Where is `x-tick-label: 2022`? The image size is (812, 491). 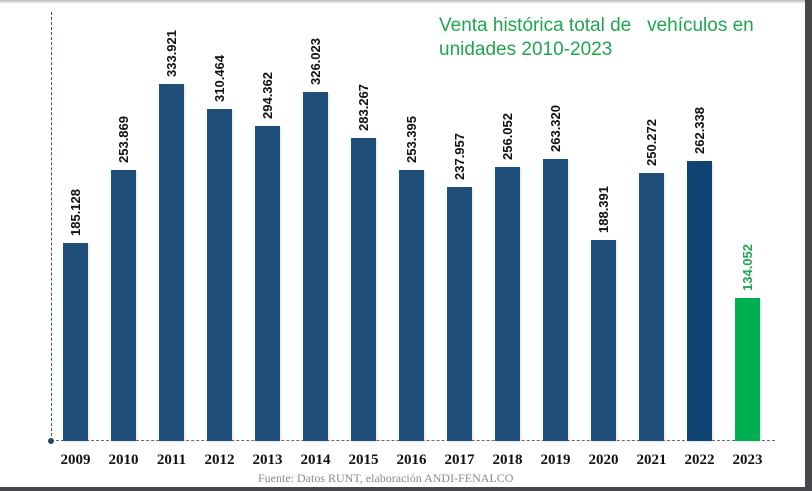 x-tick-label: 2022 is located at coordinates (699, 460).